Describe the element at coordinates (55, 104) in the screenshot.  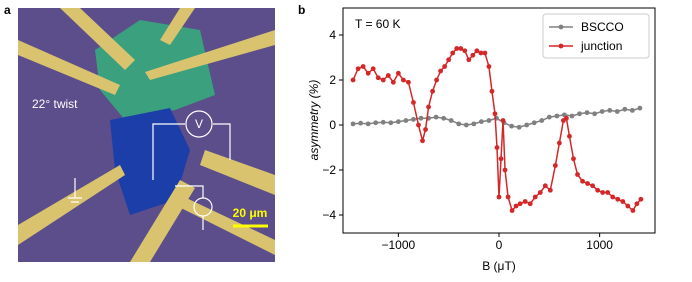
I see `twist-label: 22° twist` at that location.